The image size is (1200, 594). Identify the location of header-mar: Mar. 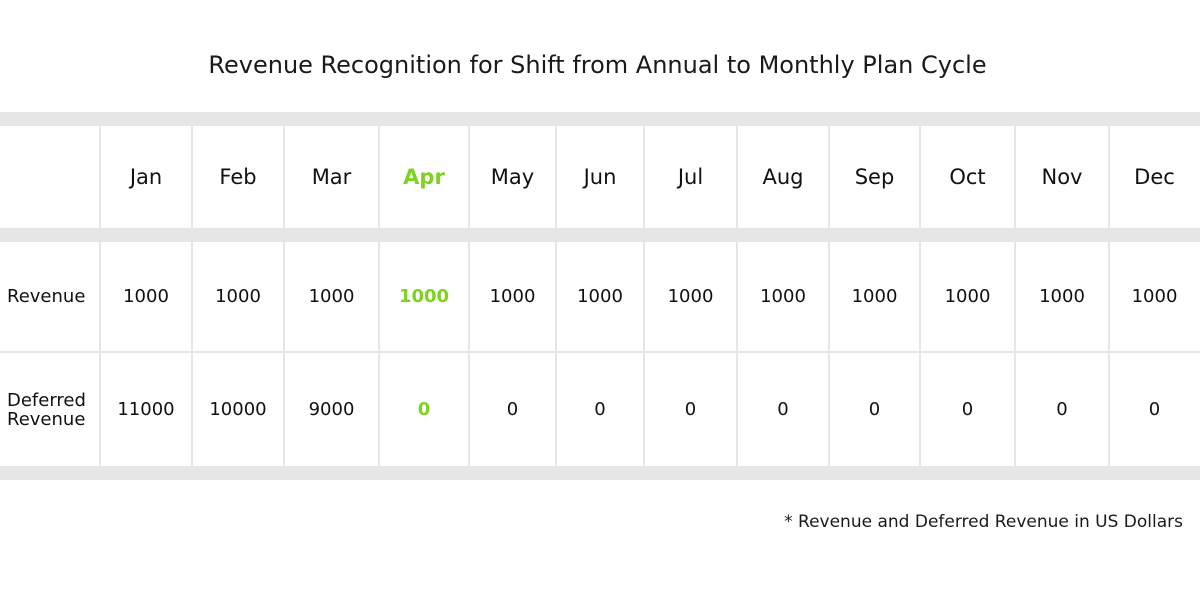
(331, 177).